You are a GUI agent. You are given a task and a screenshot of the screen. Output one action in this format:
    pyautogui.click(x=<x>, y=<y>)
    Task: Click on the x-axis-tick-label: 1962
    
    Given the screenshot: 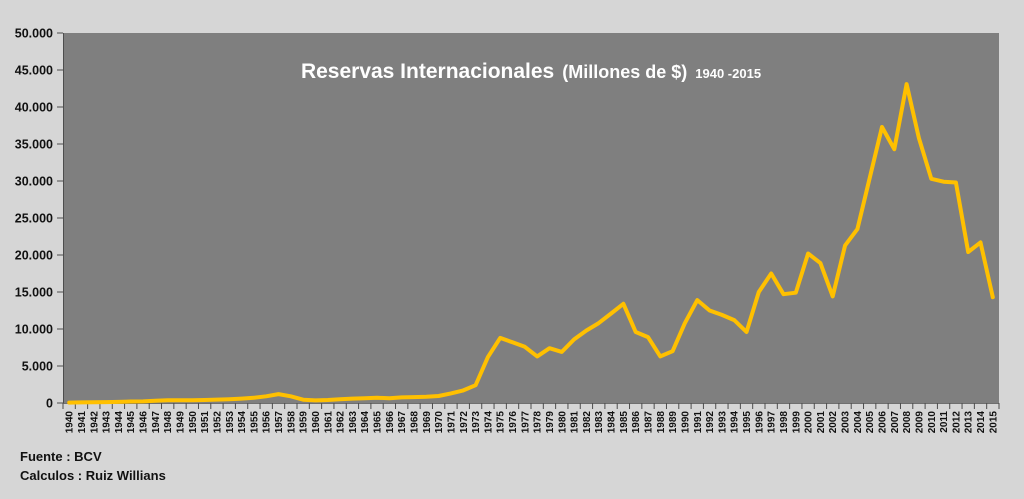 What is the action you would take?
    pyautogui.click(x=341, y=422)
    